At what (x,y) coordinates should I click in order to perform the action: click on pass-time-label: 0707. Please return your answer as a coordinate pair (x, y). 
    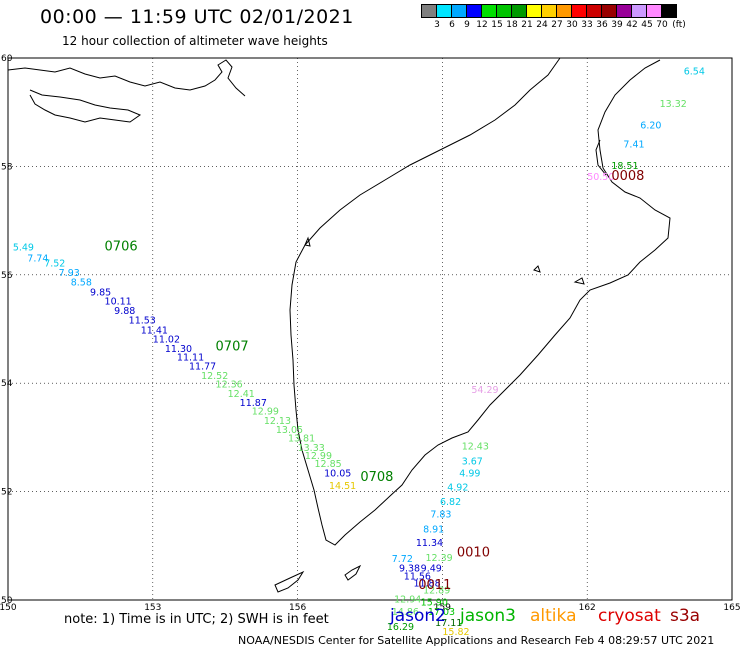
    Looking at the image, I should click on (232, 347).